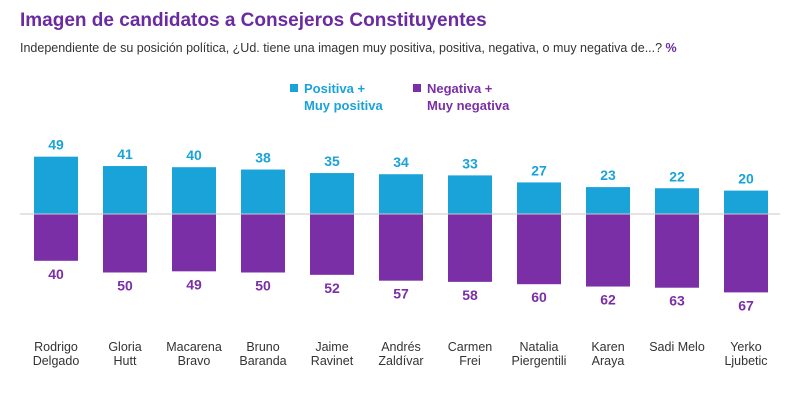 The height and width of the screenshot is (408, 800). Describe the element at coordinates (745, 354) in the screenshot. I see `category-label: Yerko Ljubetic` at that location.